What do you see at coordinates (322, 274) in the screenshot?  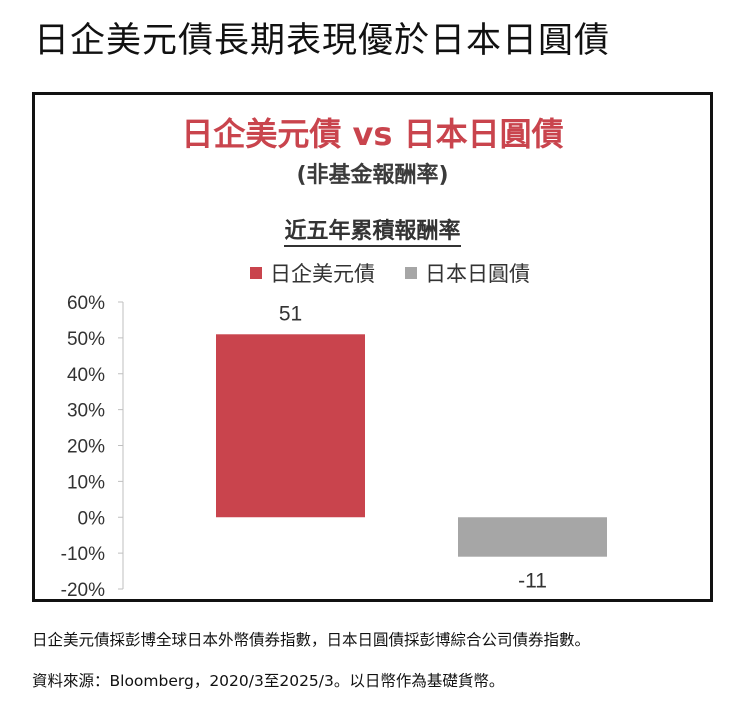 I see `legend-label-0: 日企美元債` at bounding box center [322, 274].